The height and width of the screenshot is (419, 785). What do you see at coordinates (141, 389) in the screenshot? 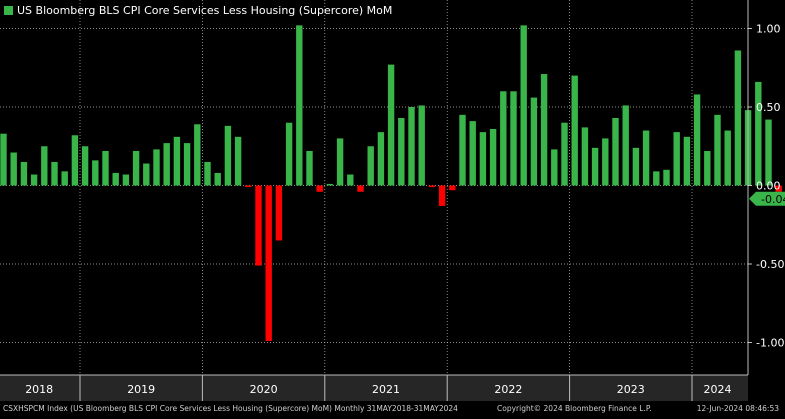
I see `x-tick-label: 2019` at bounding box center [141, 389].